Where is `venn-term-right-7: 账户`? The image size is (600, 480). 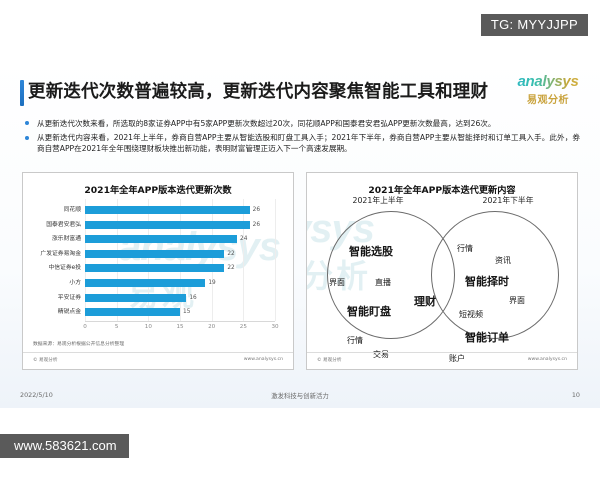 venn-term-right-7: 账户 is located at coordinates (457, 358).